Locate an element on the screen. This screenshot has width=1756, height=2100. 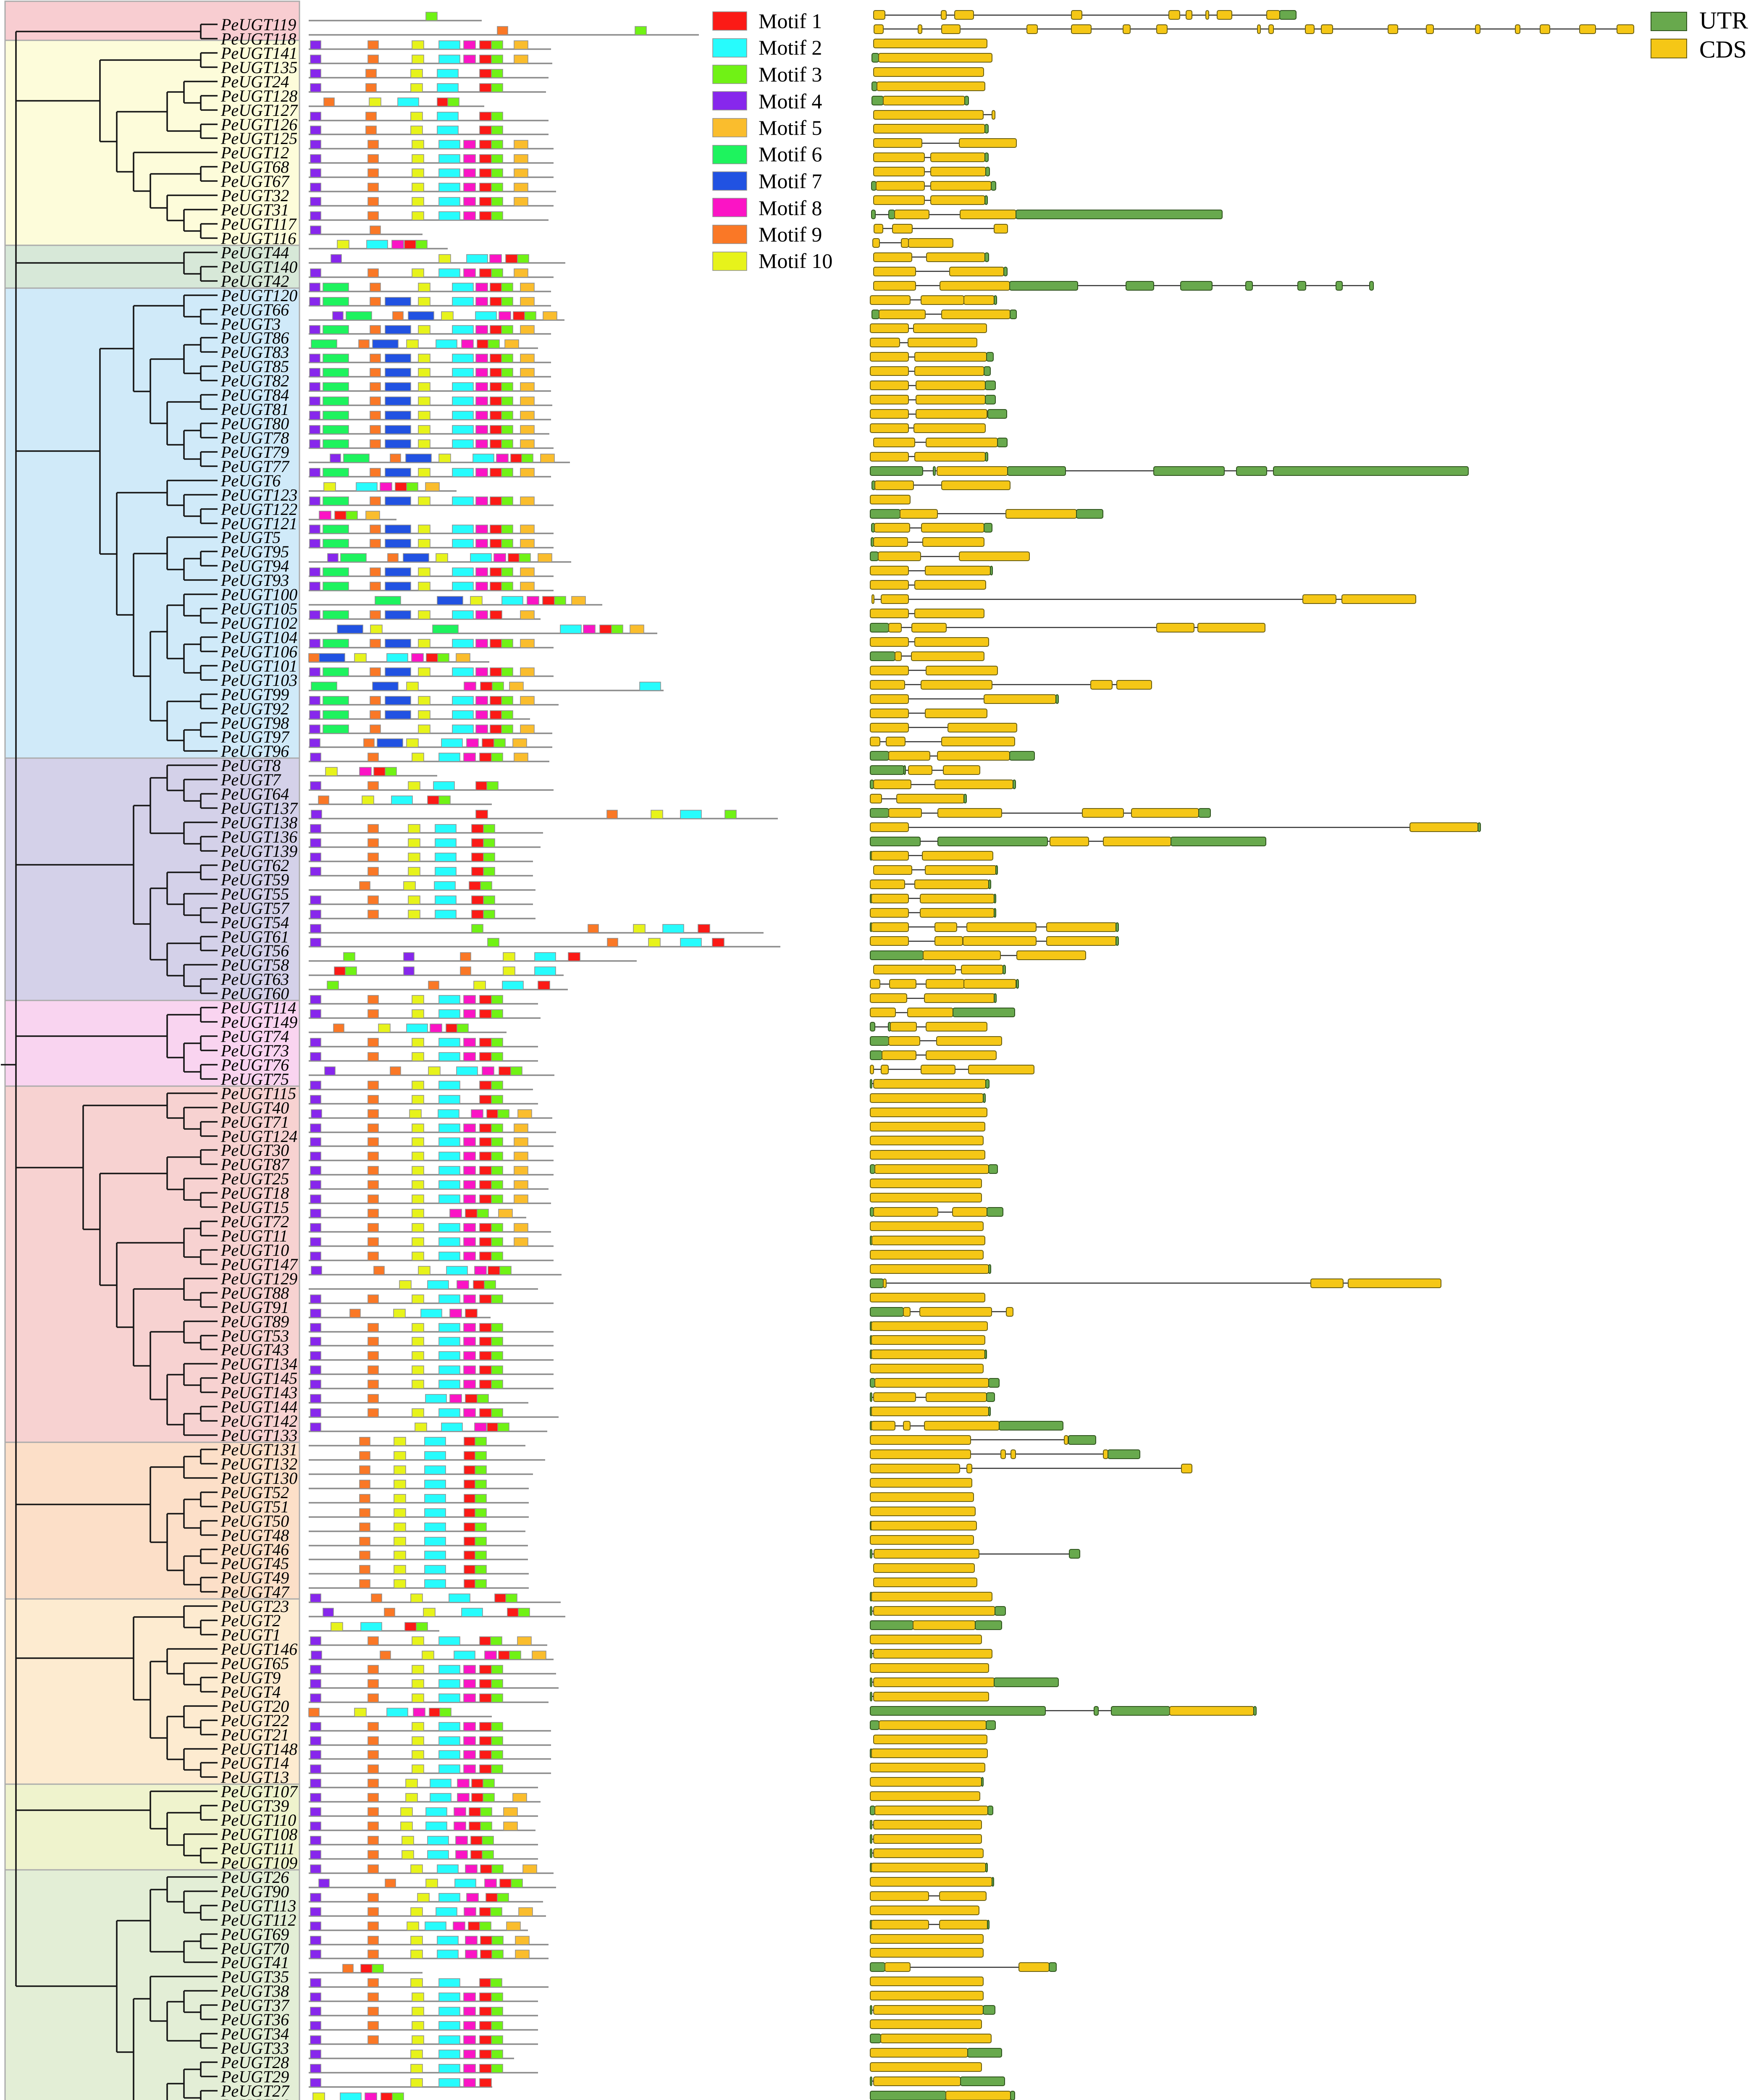
svg-text: PeUGT13 is located at coordinates (255, 1777).